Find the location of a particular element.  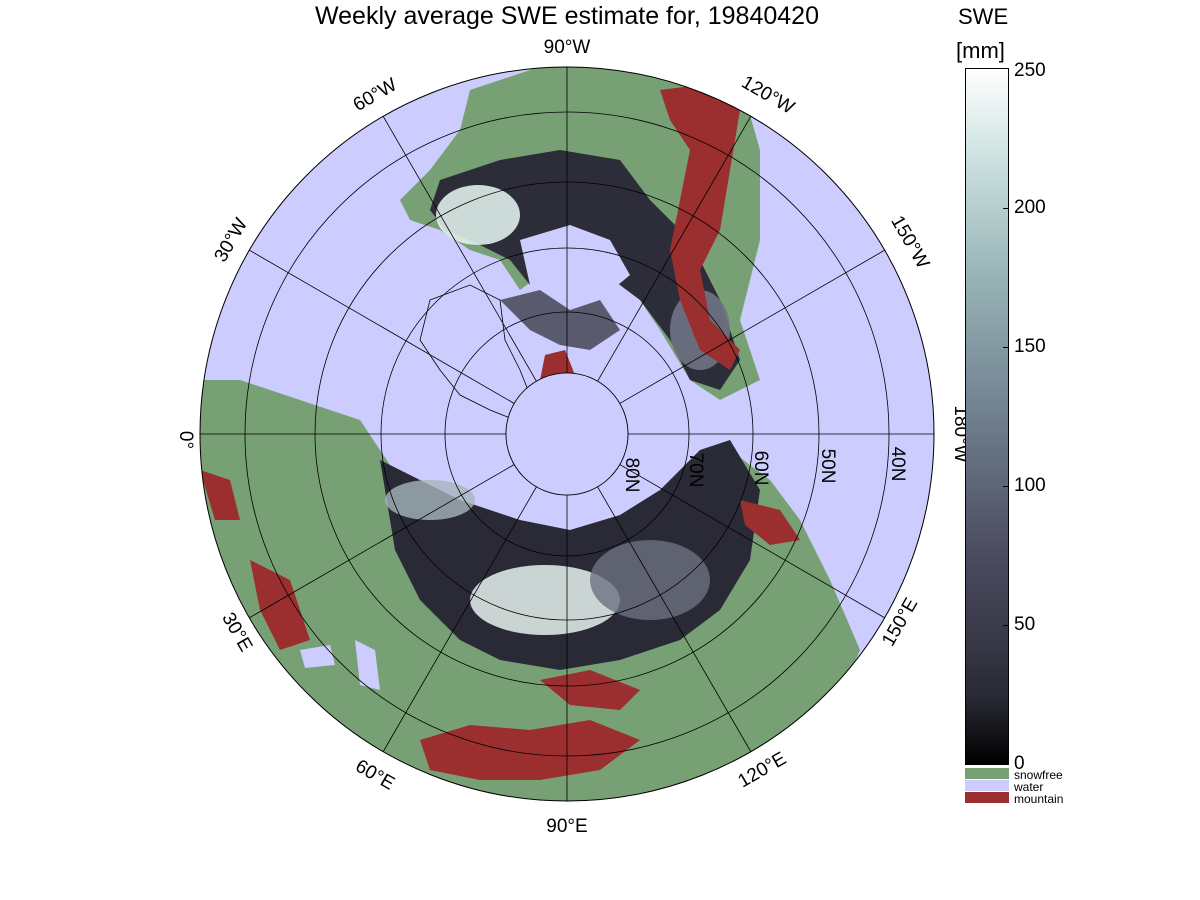

legend-swatch-water is located at coordinates (987, 785).